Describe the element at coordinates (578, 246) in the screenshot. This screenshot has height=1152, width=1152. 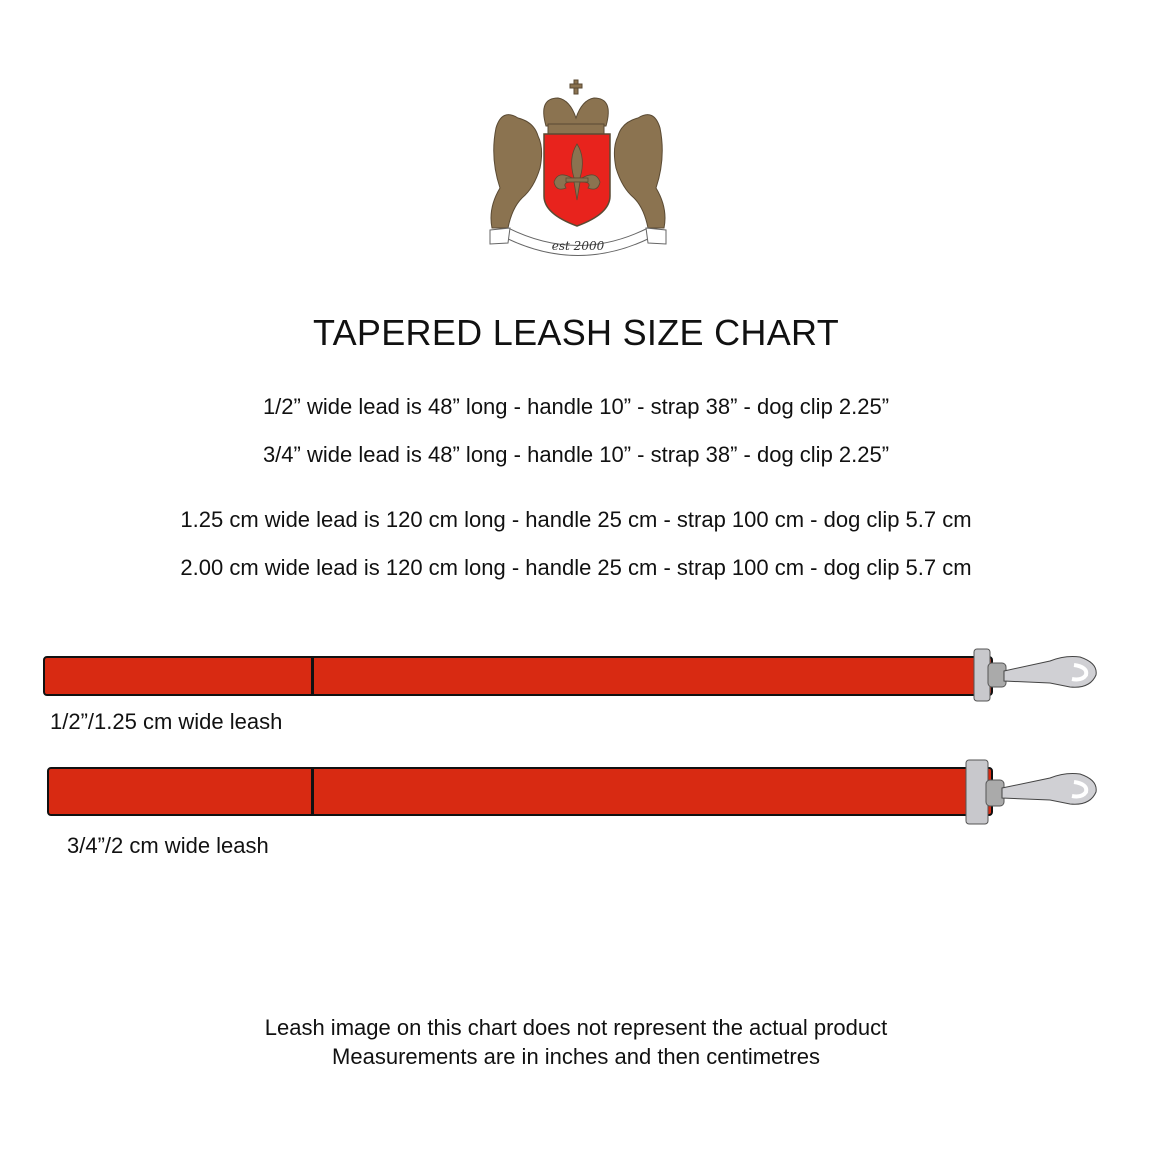
I see `logo-text: est 2000` at that location.